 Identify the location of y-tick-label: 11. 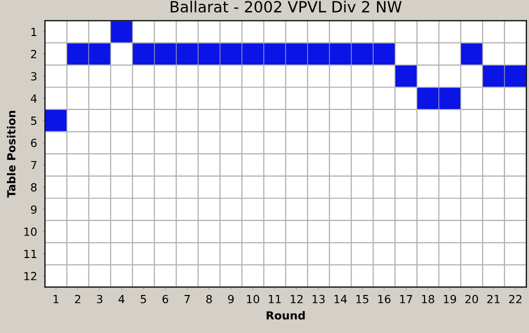
(30, 254).